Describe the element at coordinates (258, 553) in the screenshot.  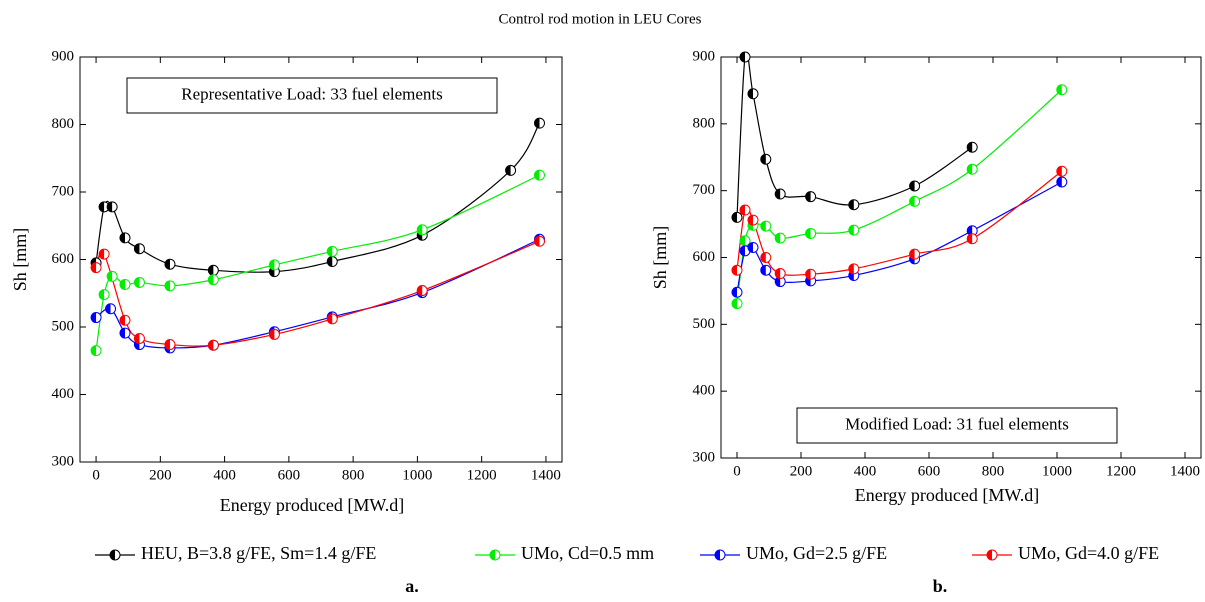
I see `legend-label: HEU, B=3.8 g/FE, Sm=1.4 g/FE` at that location.